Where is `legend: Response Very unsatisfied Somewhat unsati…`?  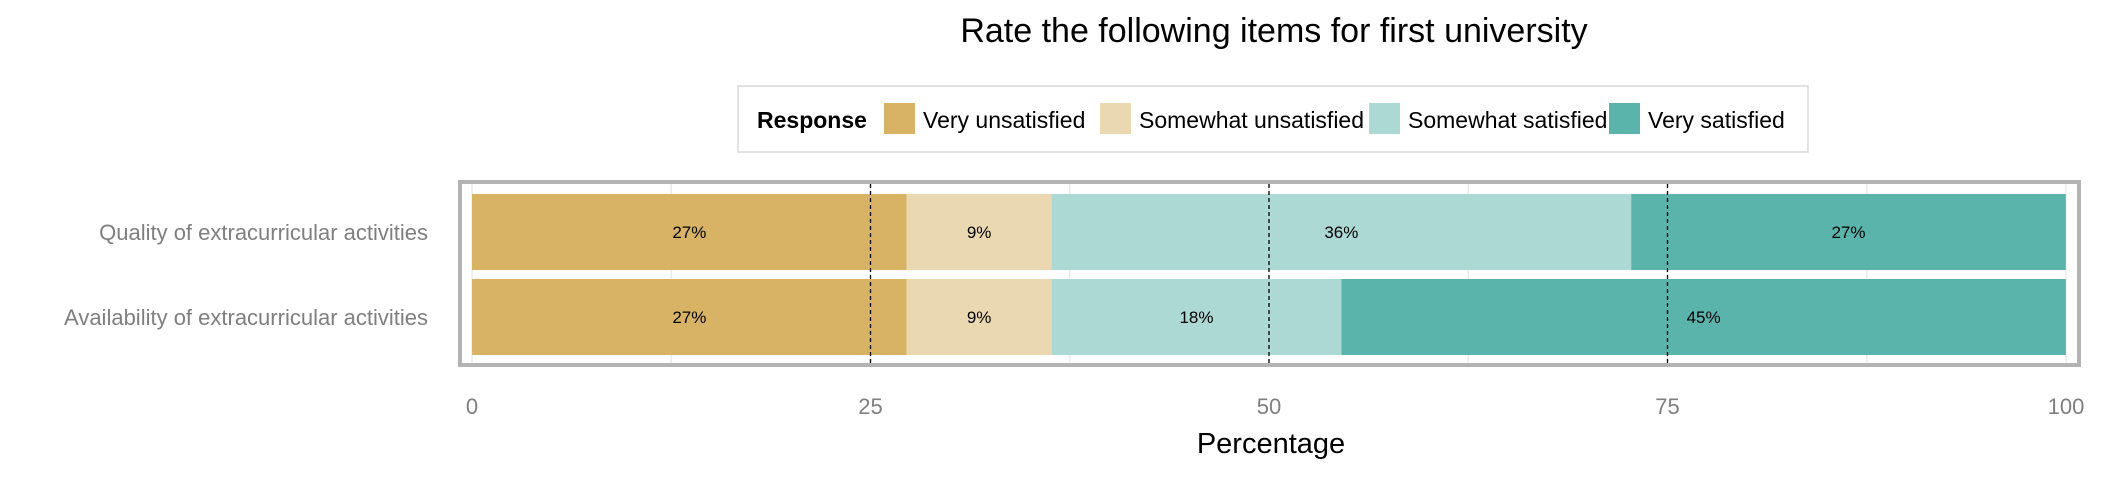
legend: Response Very unsatisfied Somewhat unsati… is located at coordinates (1273, 119).